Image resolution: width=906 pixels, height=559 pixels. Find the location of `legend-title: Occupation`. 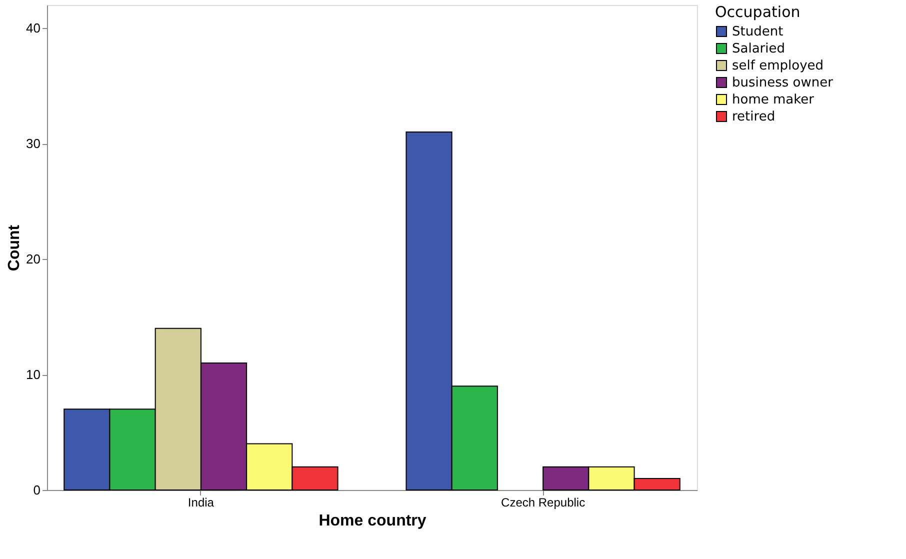

legend-title: Occupation is located at coordinates (757, 12).